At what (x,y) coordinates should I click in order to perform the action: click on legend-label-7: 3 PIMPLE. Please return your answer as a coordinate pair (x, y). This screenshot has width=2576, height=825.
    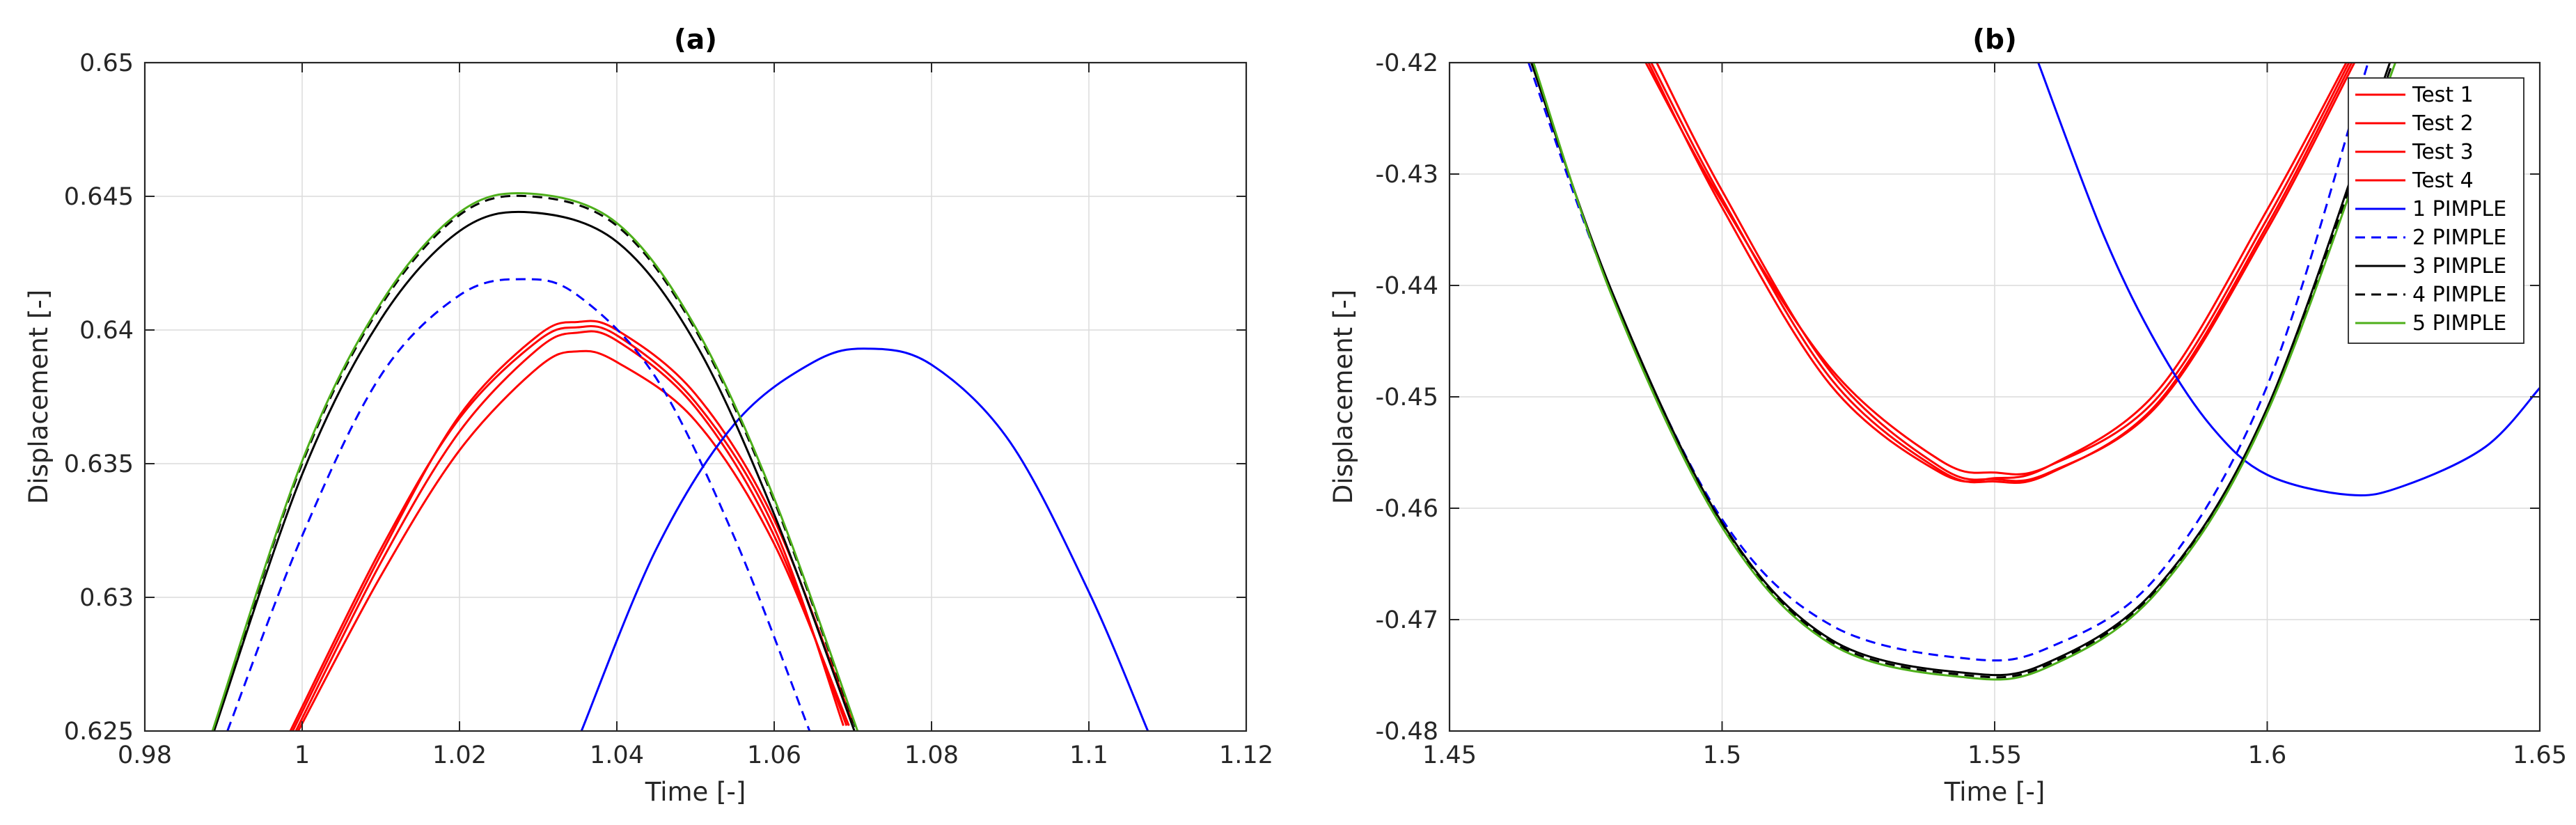
    Looking at the image, I should click on (2459, 266).